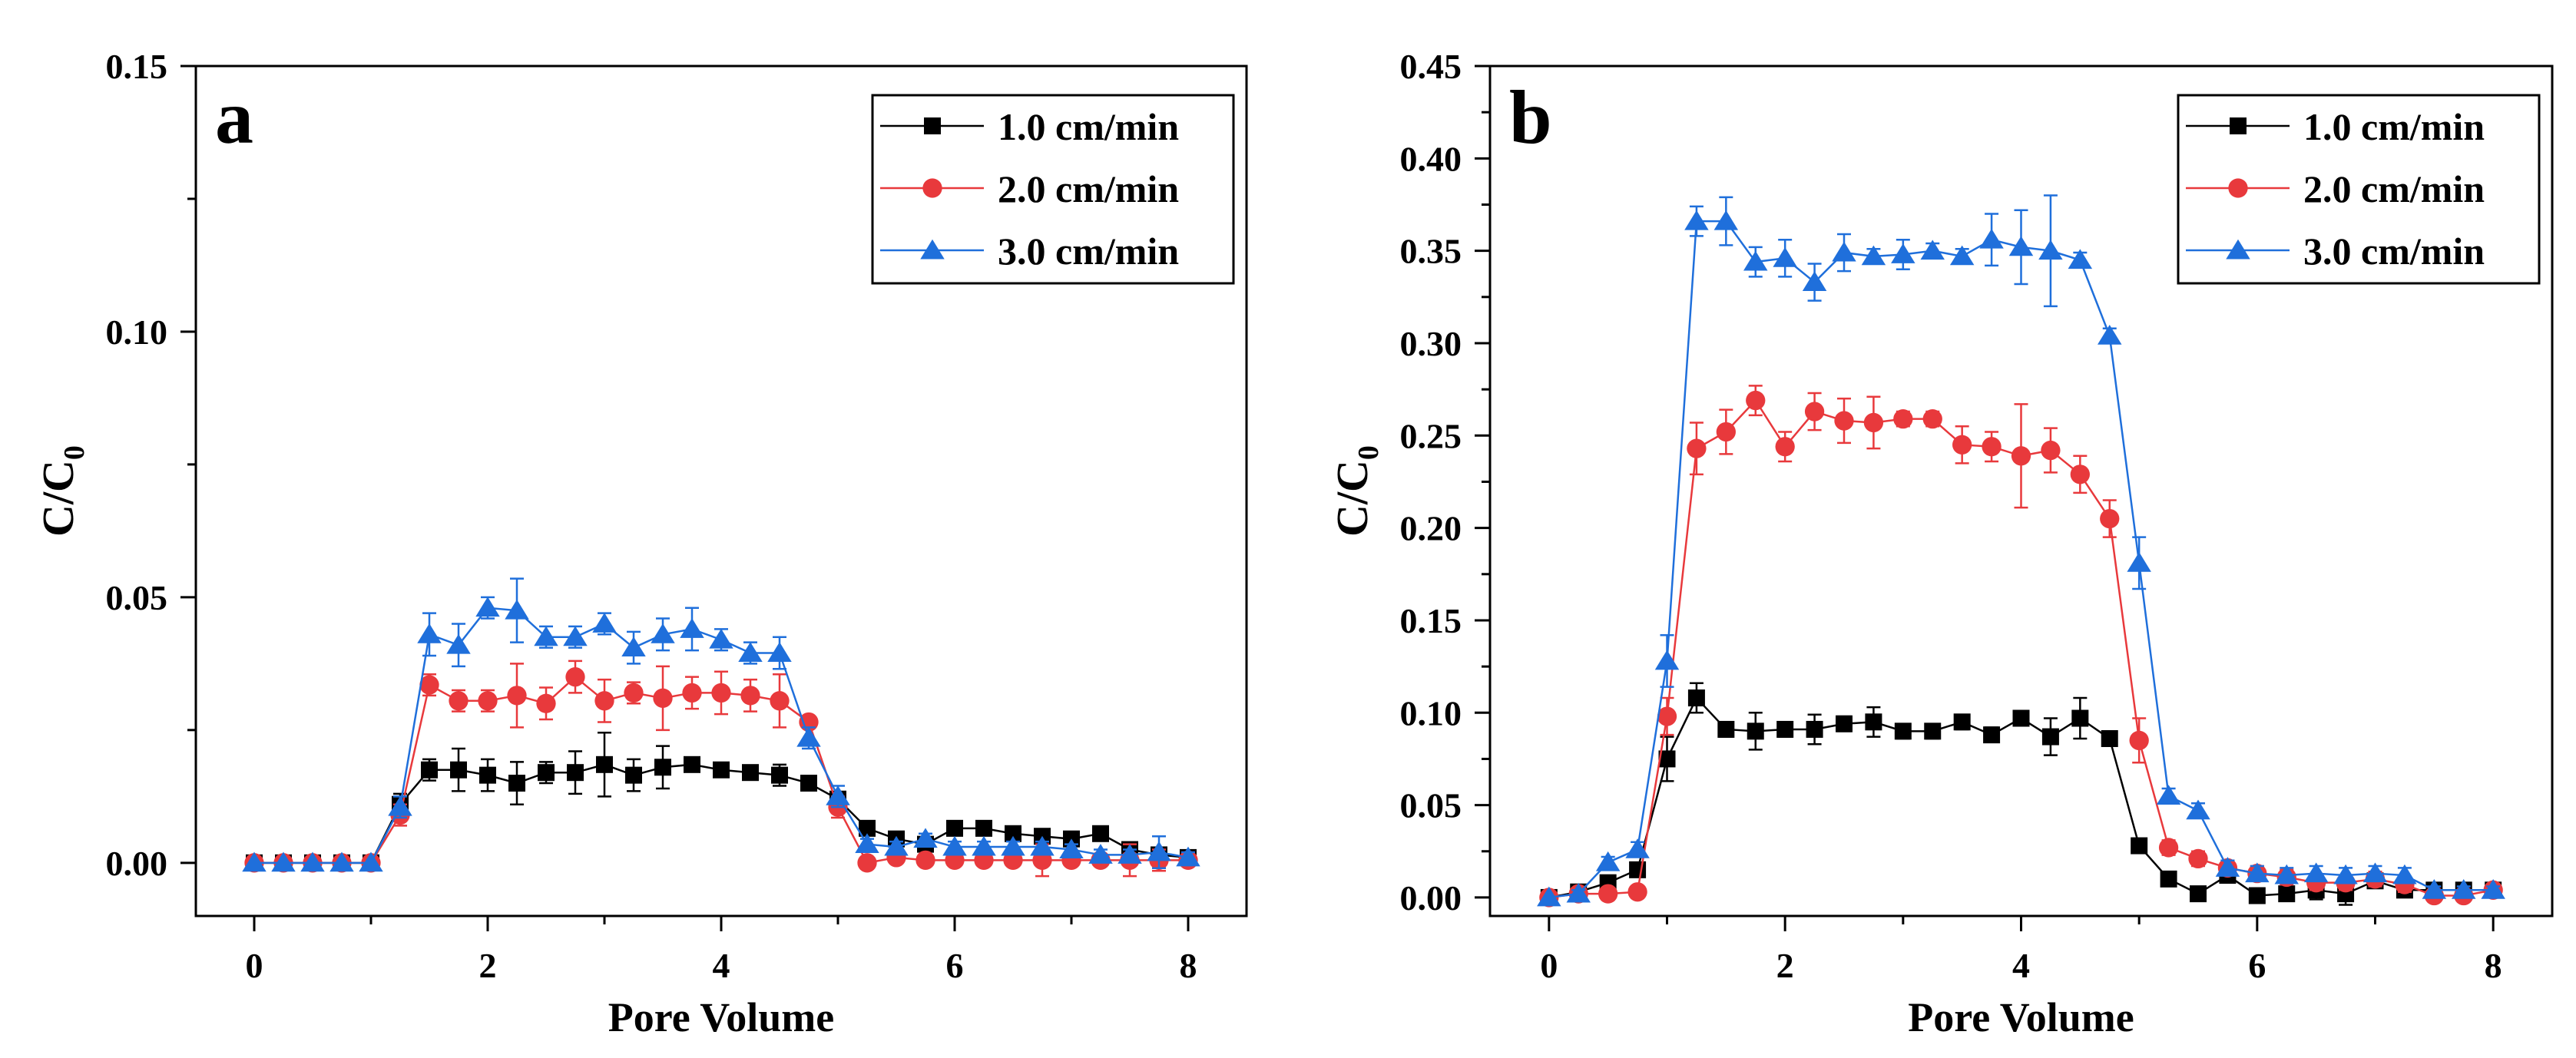  What do you see at coordinates (234, 117) in the screenshot?
I see `panel-label: a` at bounding box center [234, 117].